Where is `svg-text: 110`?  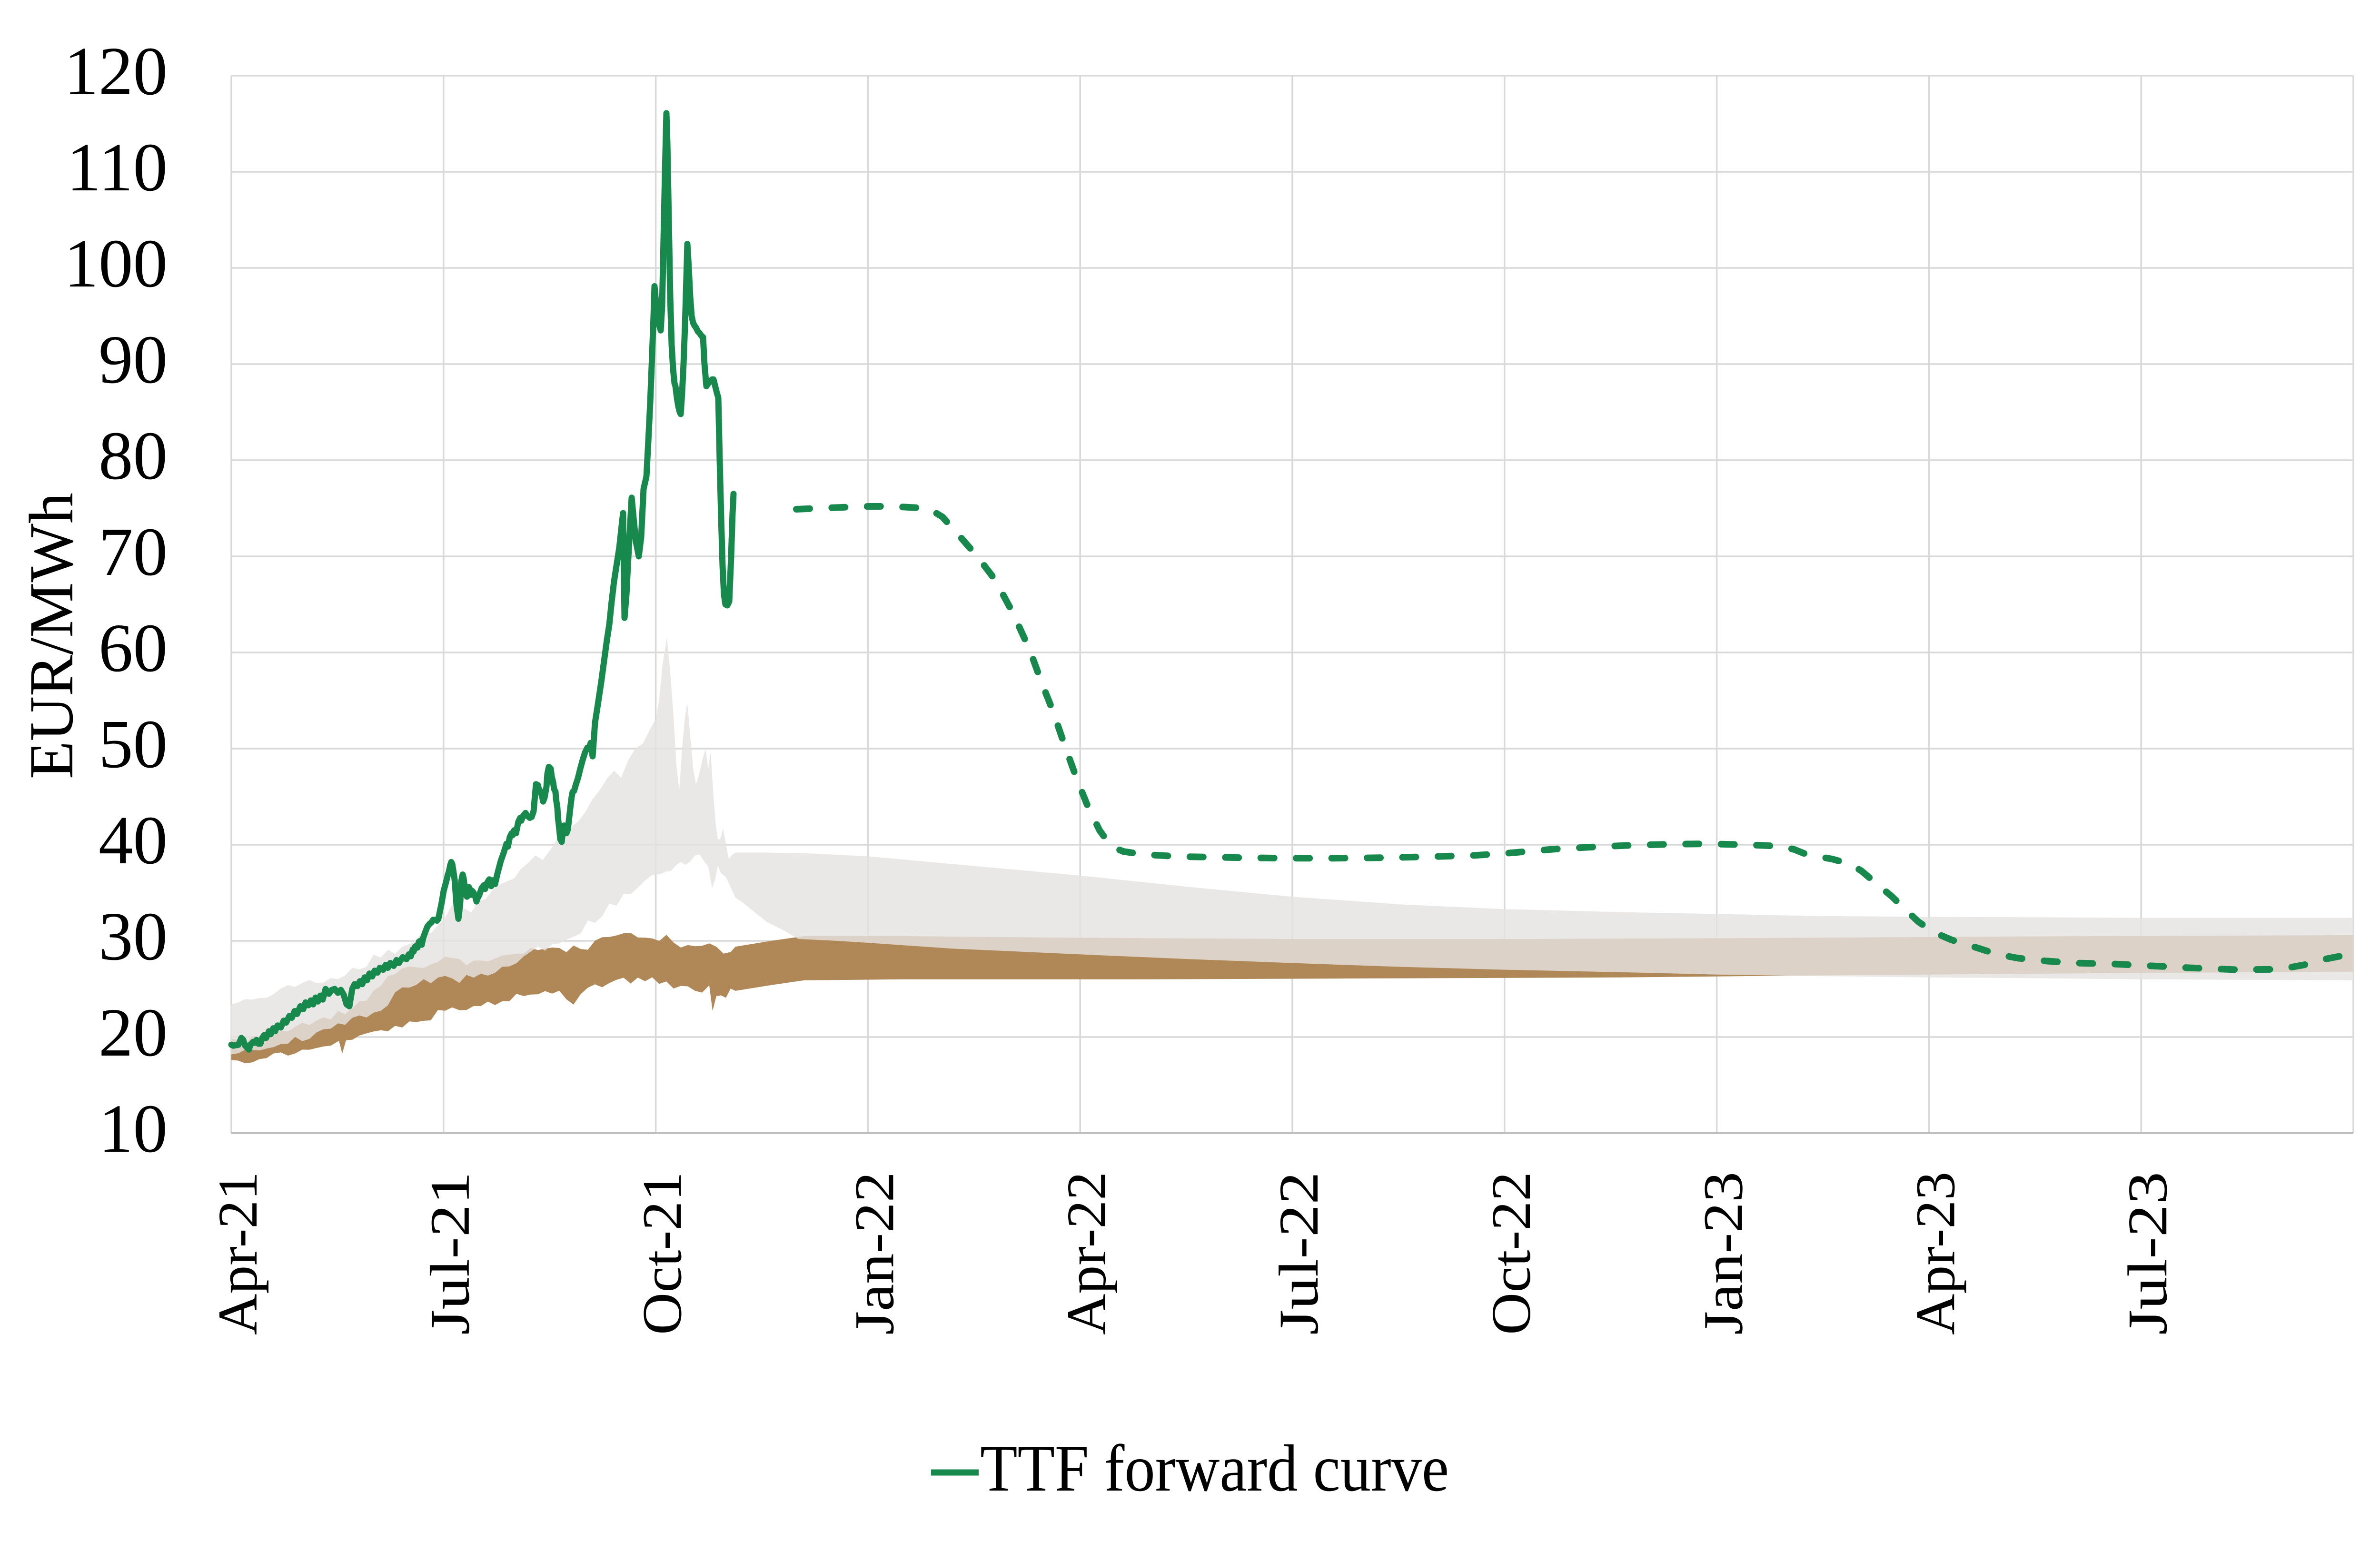
svg-text: 110 is located at coordinates (117, 167).